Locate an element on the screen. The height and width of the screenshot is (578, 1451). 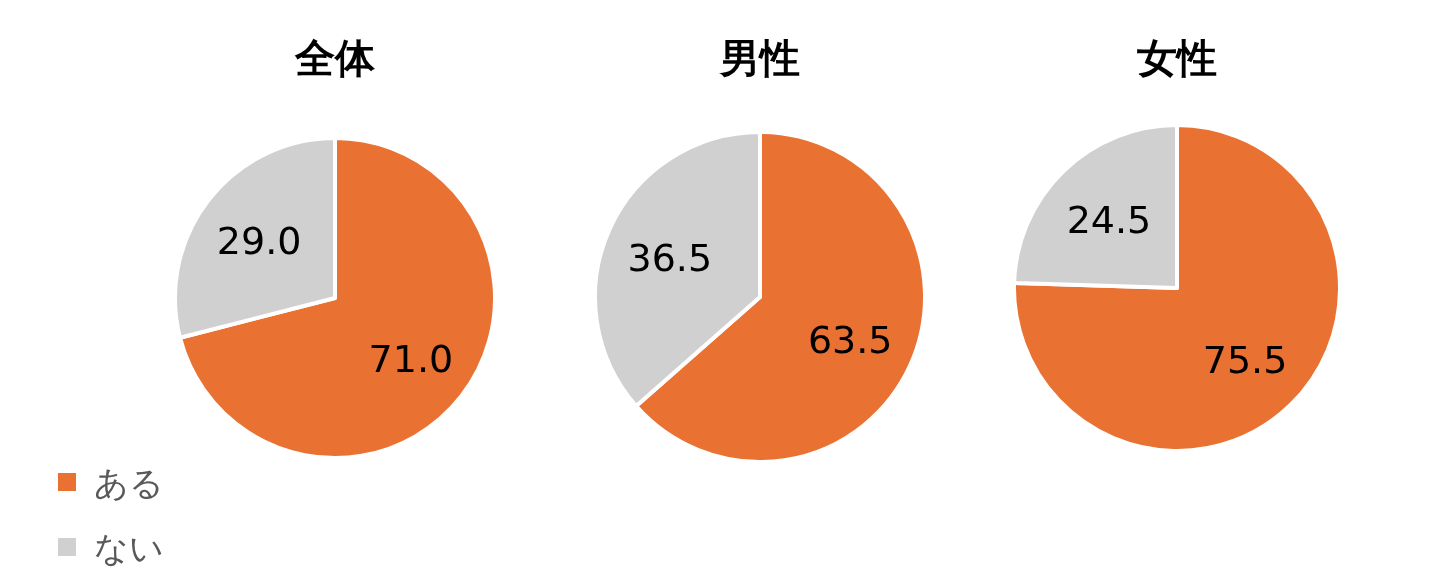
data-label: 63.5 is located at coordinates (850, 339).